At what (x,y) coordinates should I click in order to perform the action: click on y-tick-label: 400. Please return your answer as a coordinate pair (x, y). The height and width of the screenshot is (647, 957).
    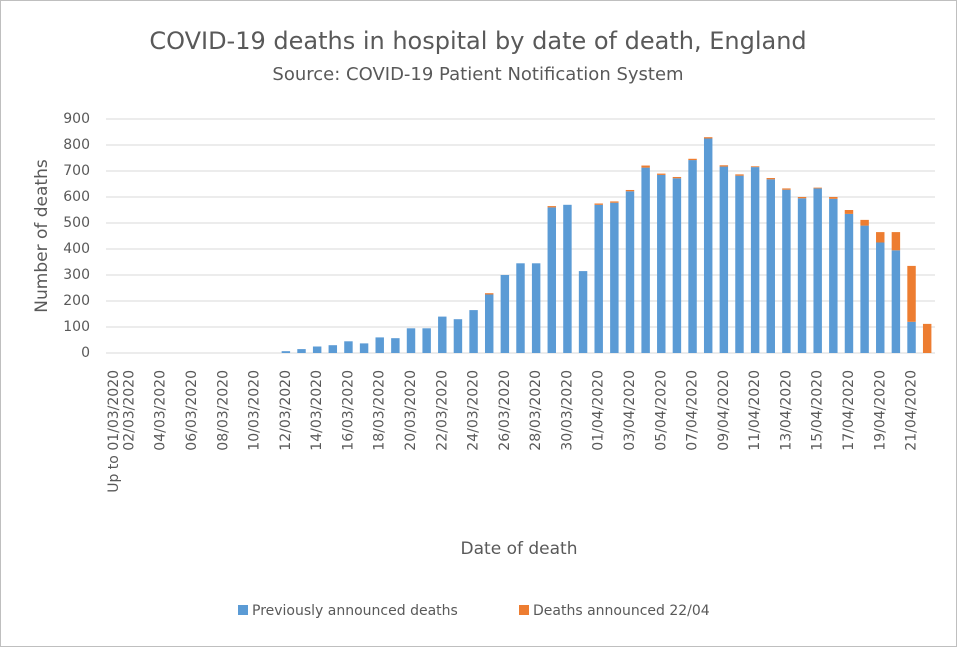
    Looking at the image, I should click on (76, 249).